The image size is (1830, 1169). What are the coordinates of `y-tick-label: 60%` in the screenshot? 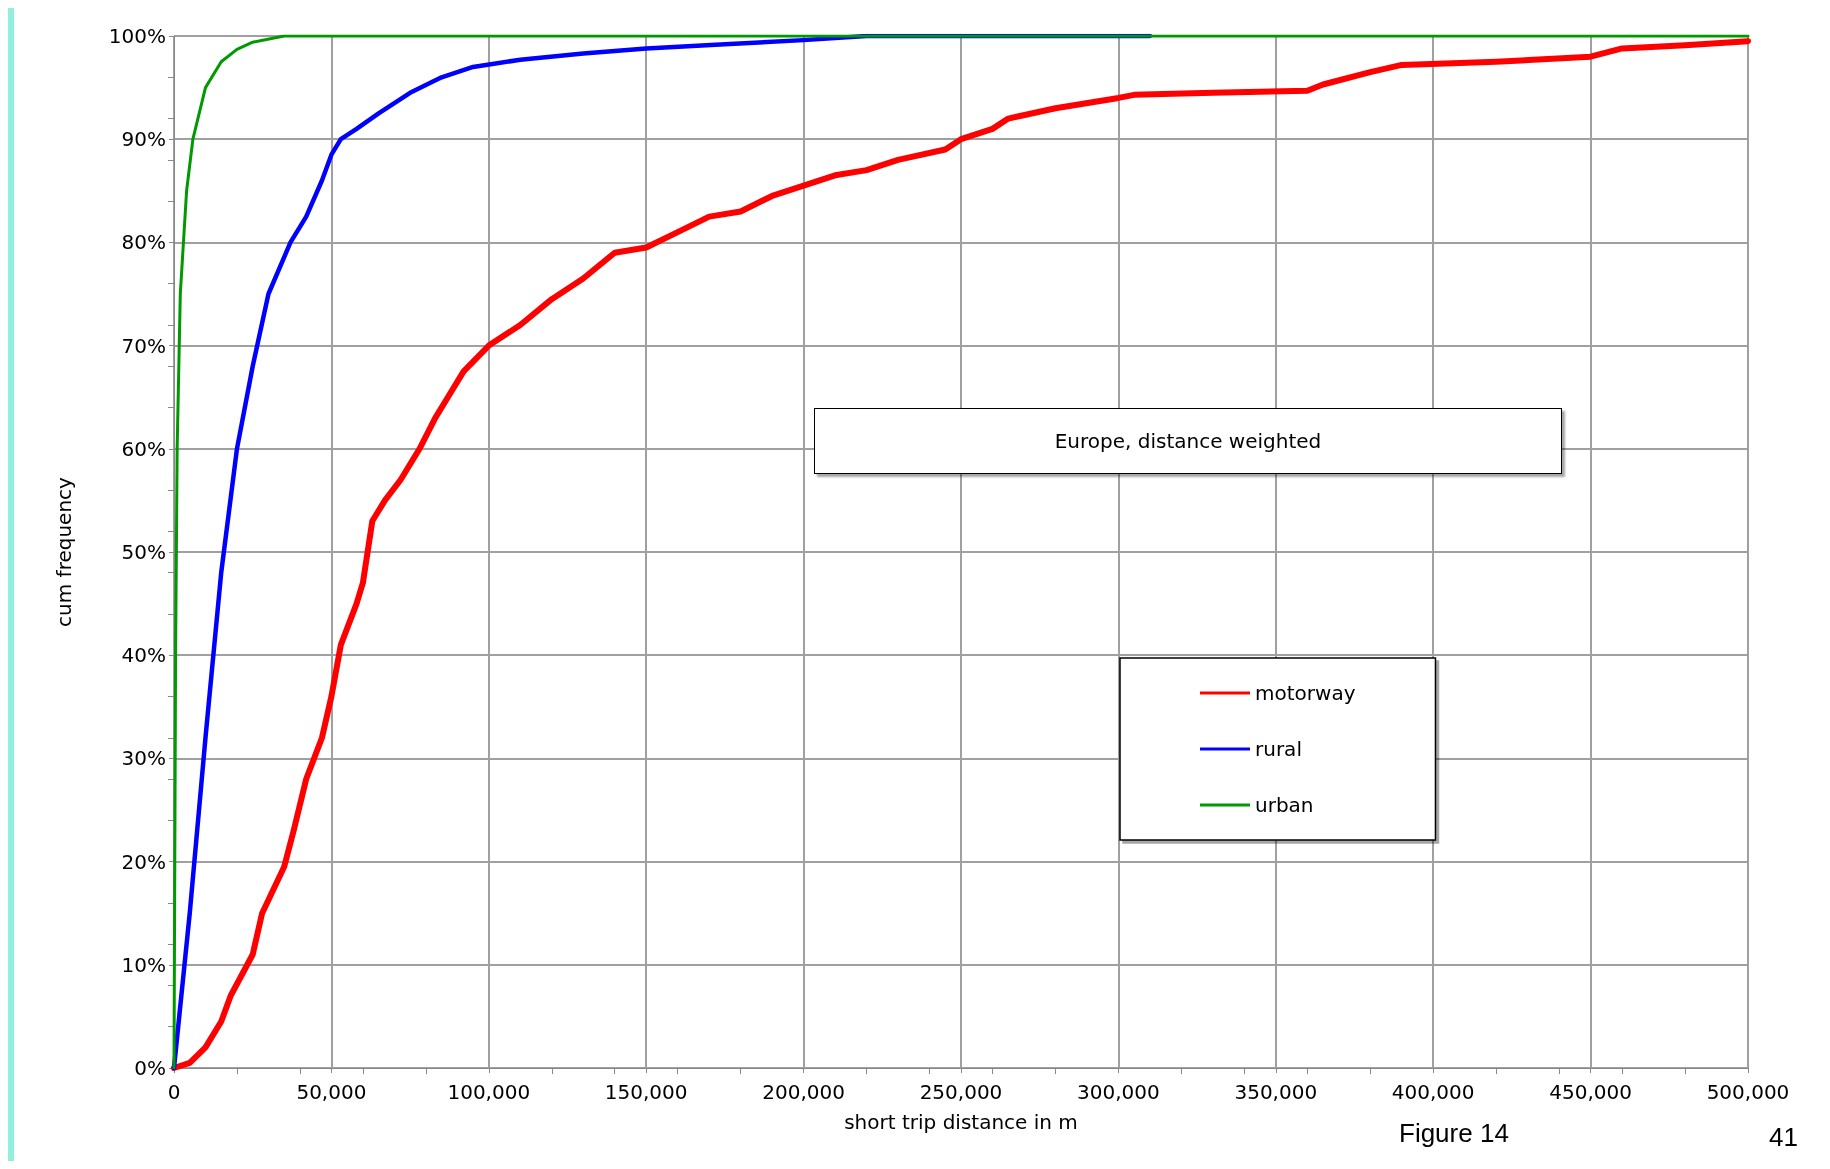 It's located at (143, 448).